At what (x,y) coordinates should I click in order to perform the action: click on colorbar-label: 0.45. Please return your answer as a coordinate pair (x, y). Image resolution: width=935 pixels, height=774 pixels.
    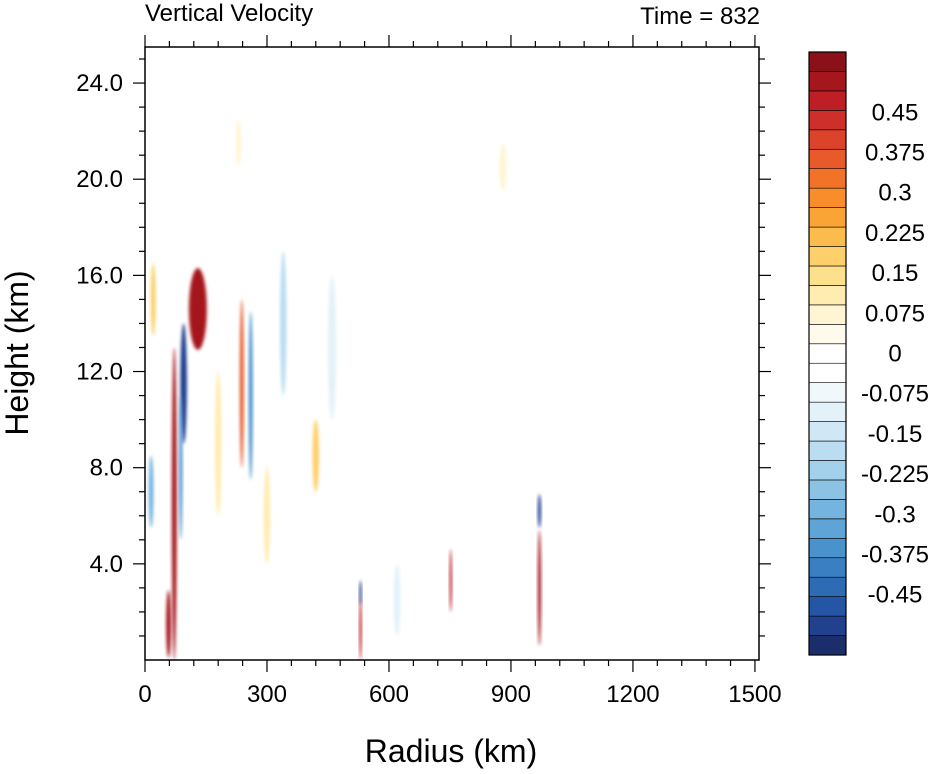
    Looking at the image, I should click on (895, 112).